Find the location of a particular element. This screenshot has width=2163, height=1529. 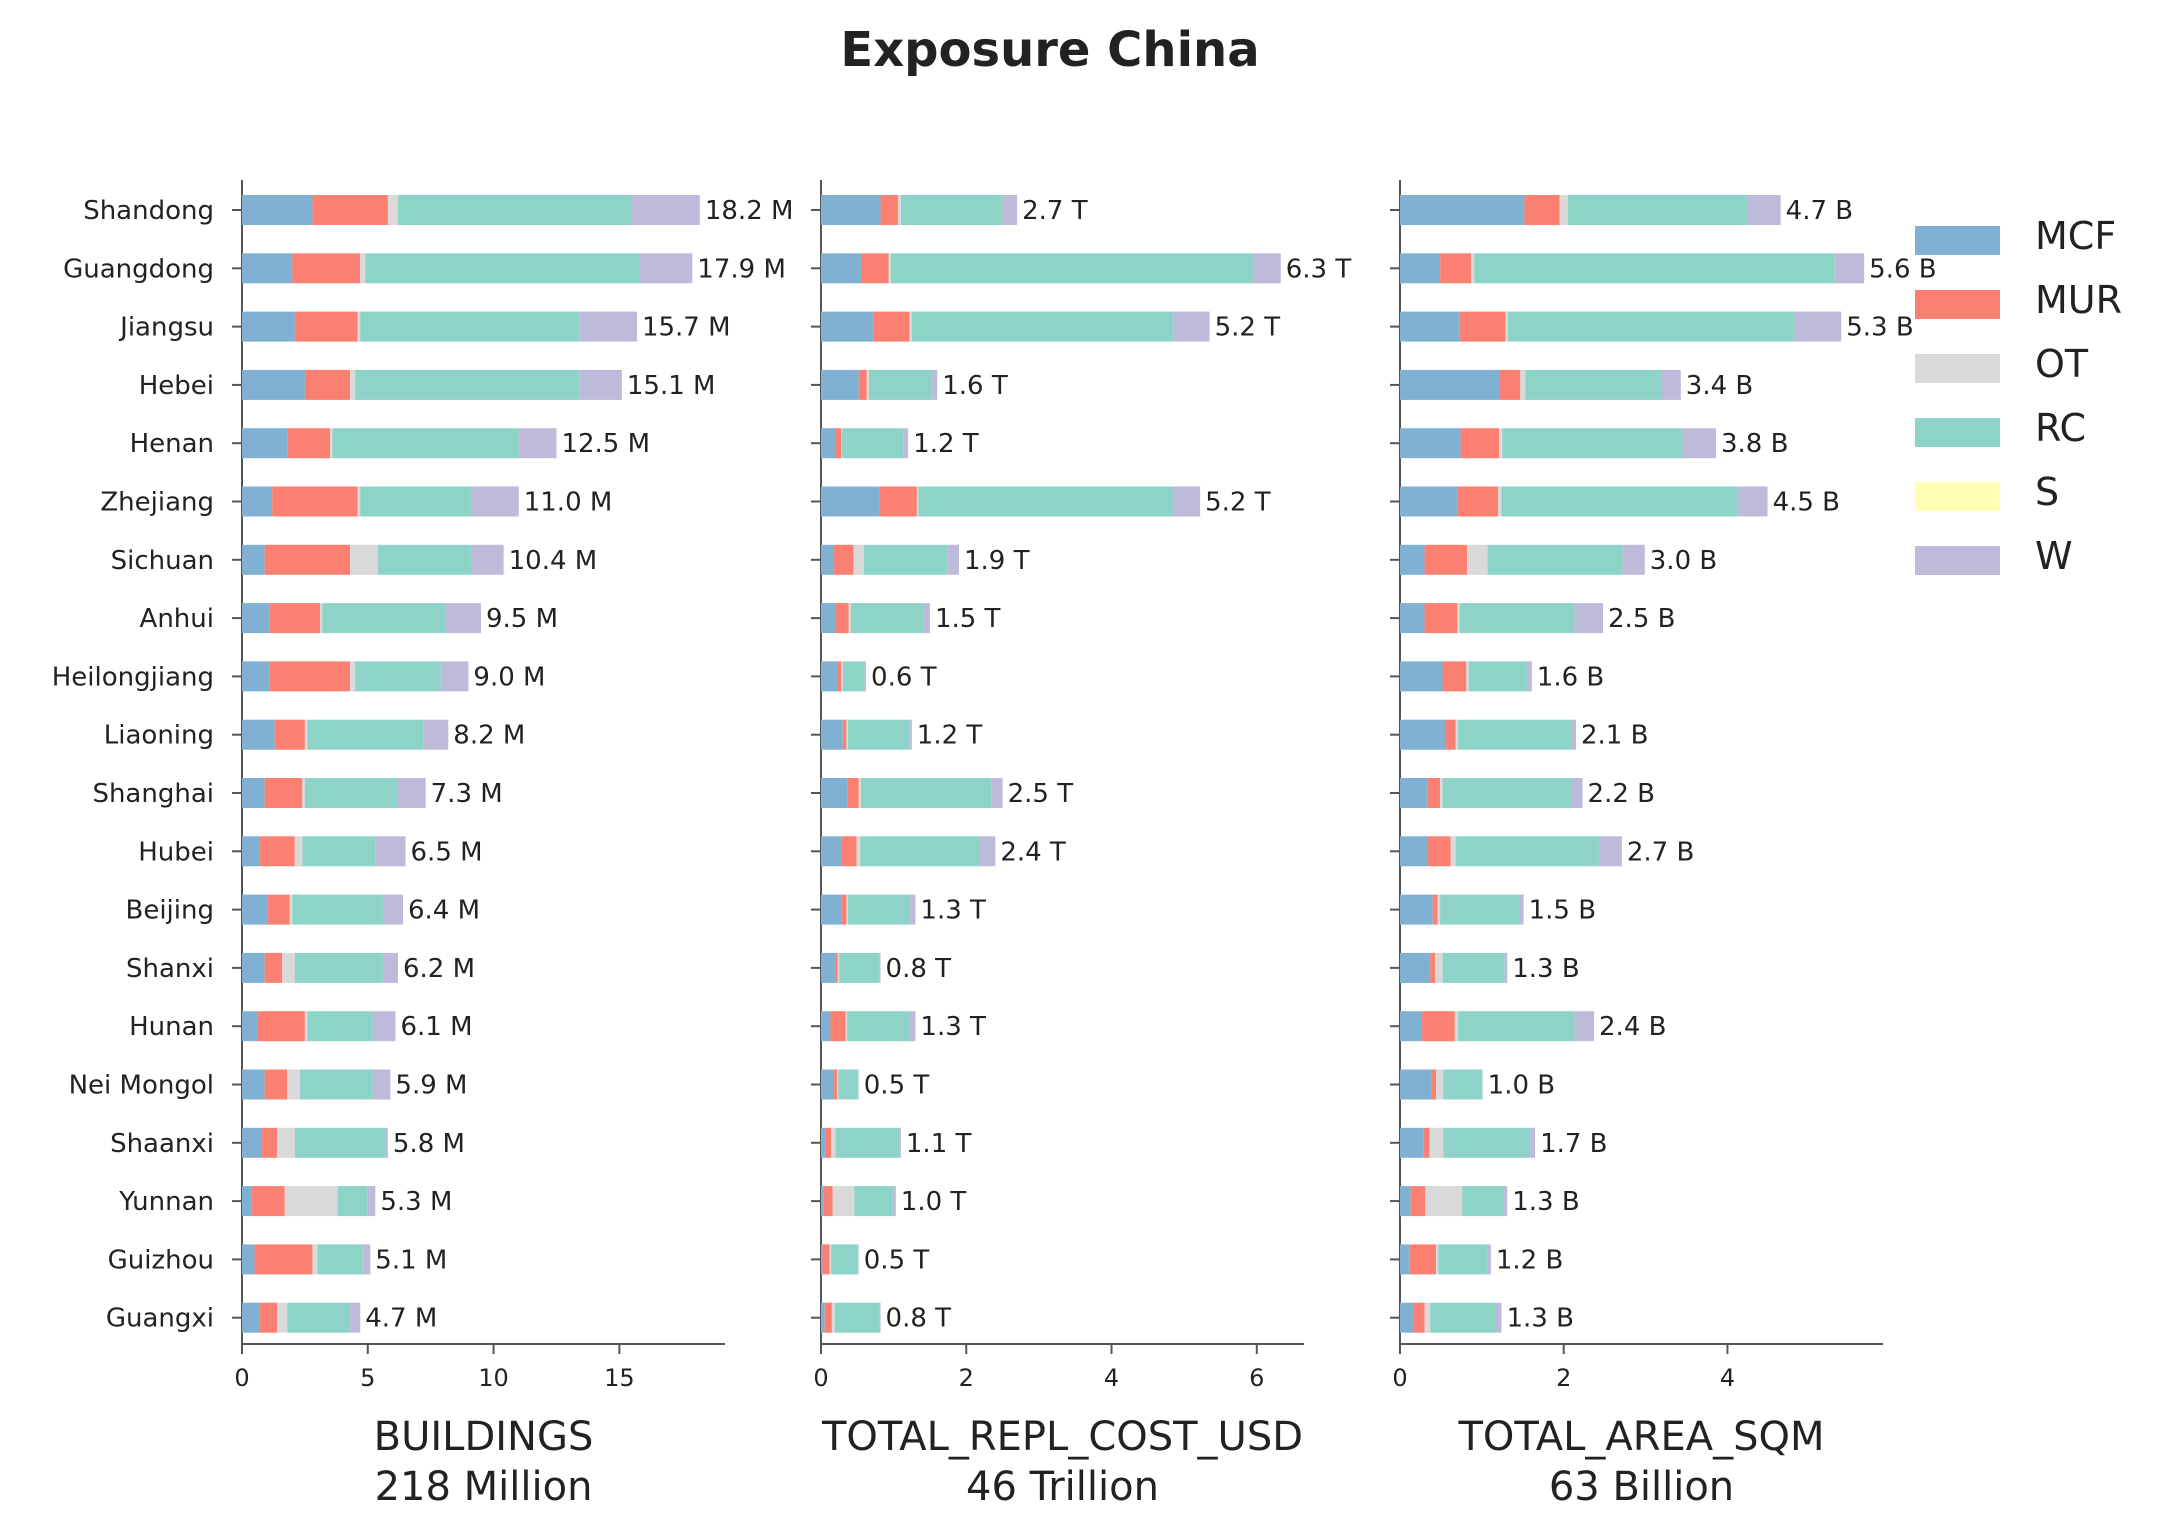

bar-total-label: 1.3 B is located at coordinates (1545, 969).